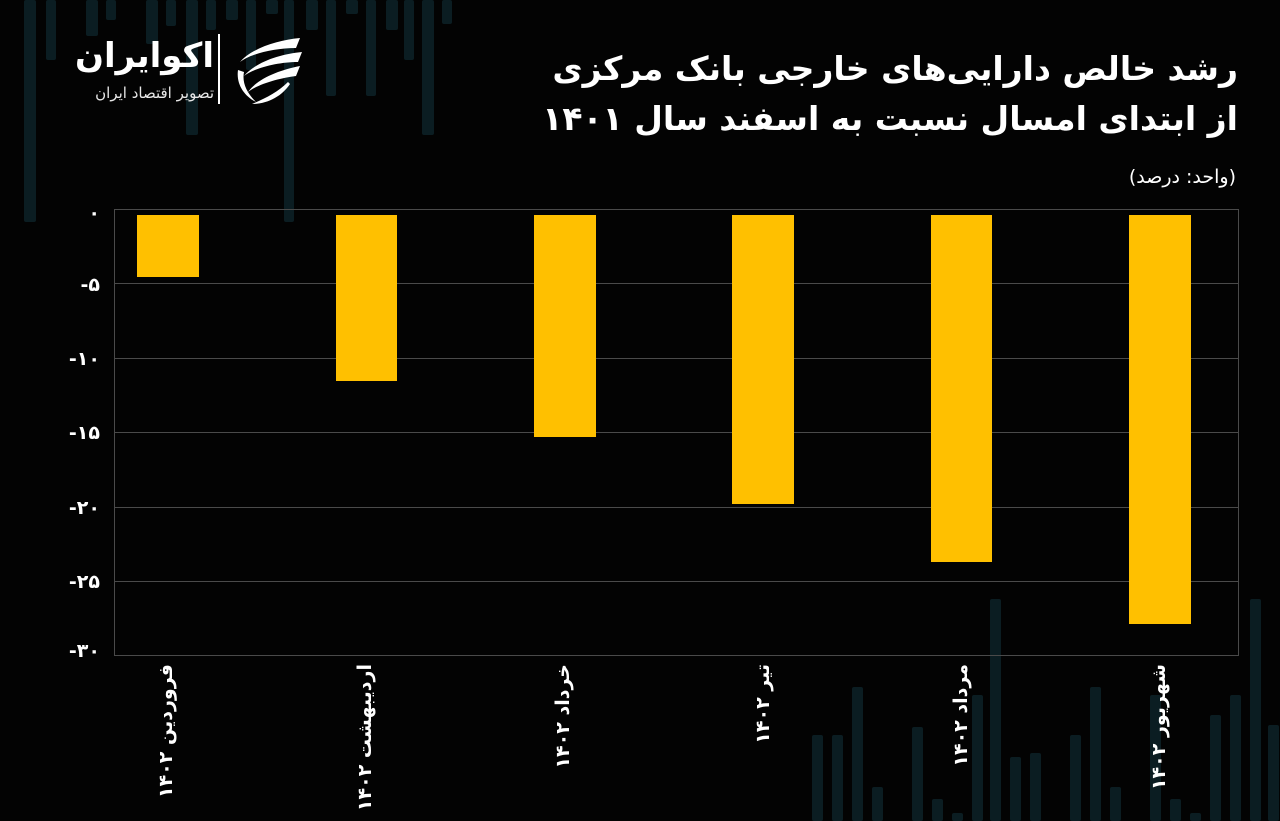 The image size is (1280, 821). I want to click on brand-tagline: تصویر اقتصاد ایران, so click(154, 93).